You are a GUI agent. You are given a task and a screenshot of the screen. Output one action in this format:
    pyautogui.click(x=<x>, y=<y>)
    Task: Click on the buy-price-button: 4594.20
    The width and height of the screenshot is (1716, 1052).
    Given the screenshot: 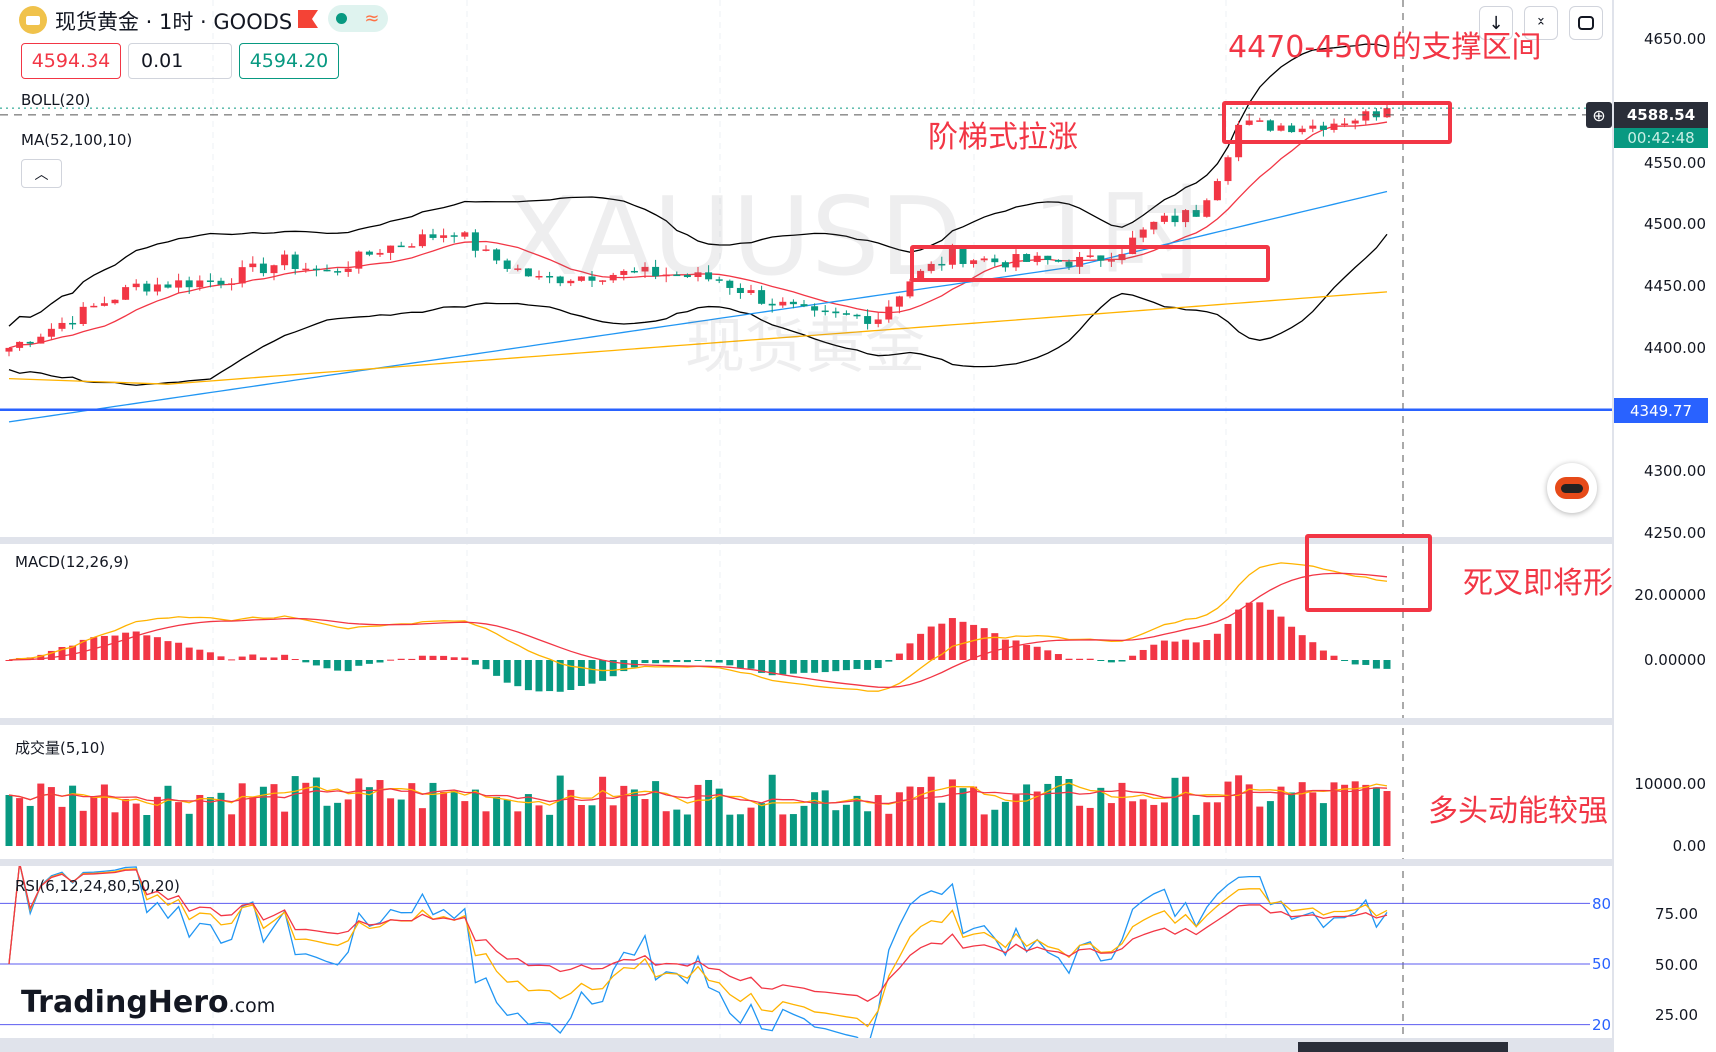 What is the action you would take?
    pyautogui.click(x=289, y=61)
    